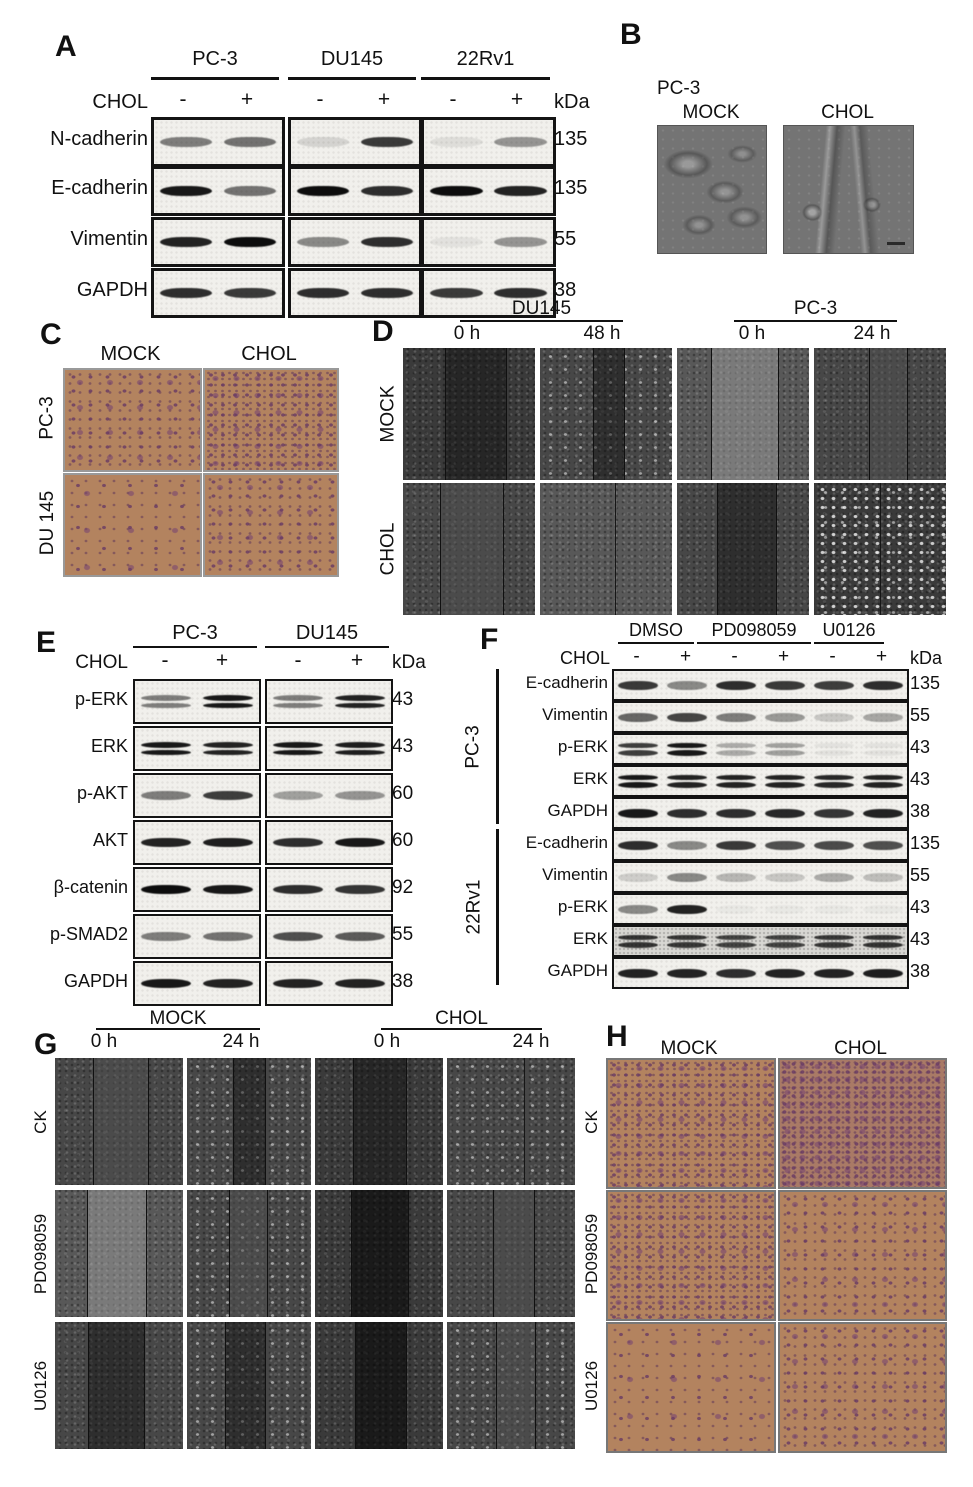 This screenshot has width=973, height=1487. What do you see at coordinates (691, 1255) in the screenshot?
I see `transwell-image-pd098059-mock` at bounding box center [691, 1255].